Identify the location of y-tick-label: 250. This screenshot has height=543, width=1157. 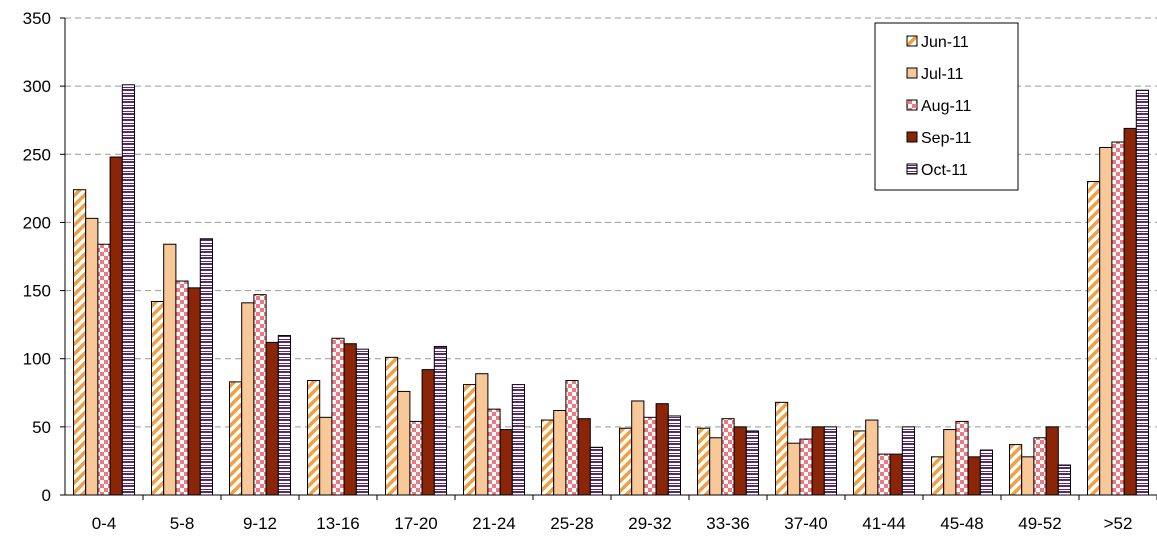
(37, 154).